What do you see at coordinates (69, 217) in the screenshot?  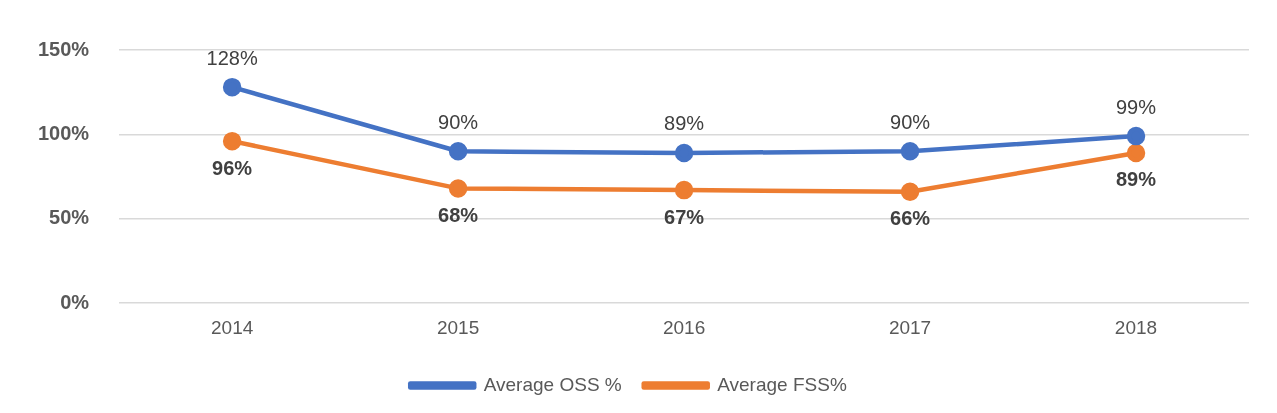 I see `y-tick-label: 50%` at bounding box center [69, 217].